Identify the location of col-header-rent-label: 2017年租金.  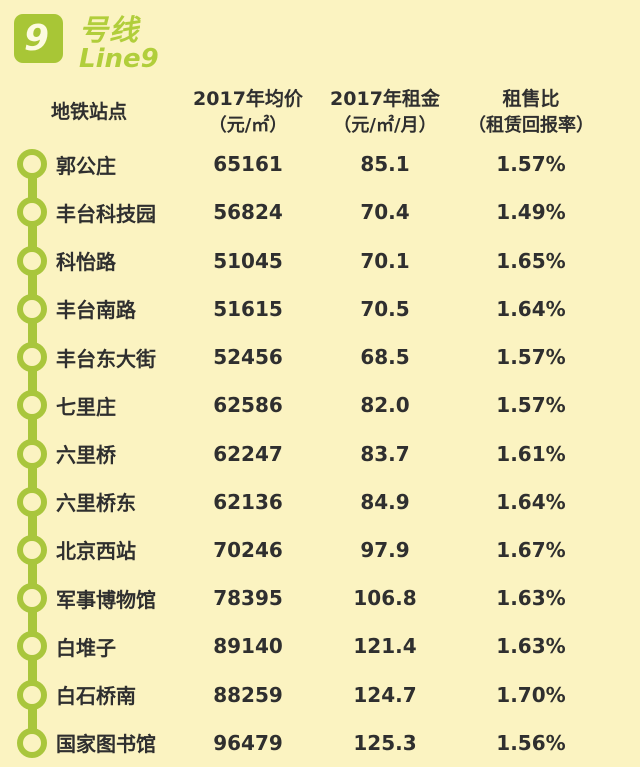
(385, 98).